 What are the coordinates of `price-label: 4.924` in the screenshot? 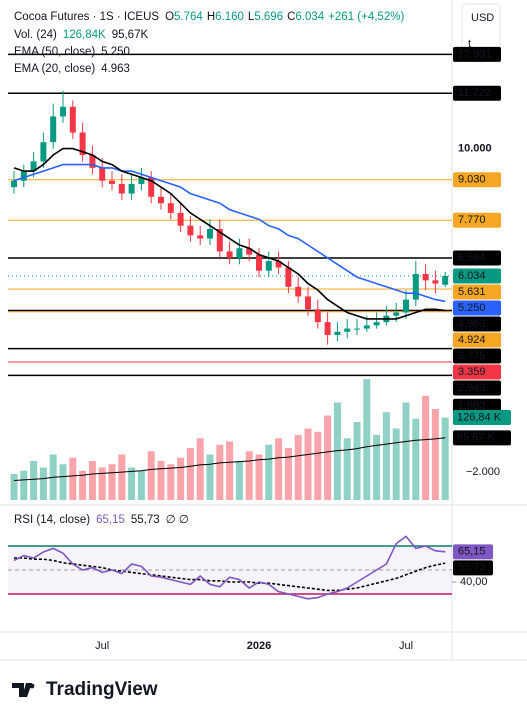 It's located at (472, 340).